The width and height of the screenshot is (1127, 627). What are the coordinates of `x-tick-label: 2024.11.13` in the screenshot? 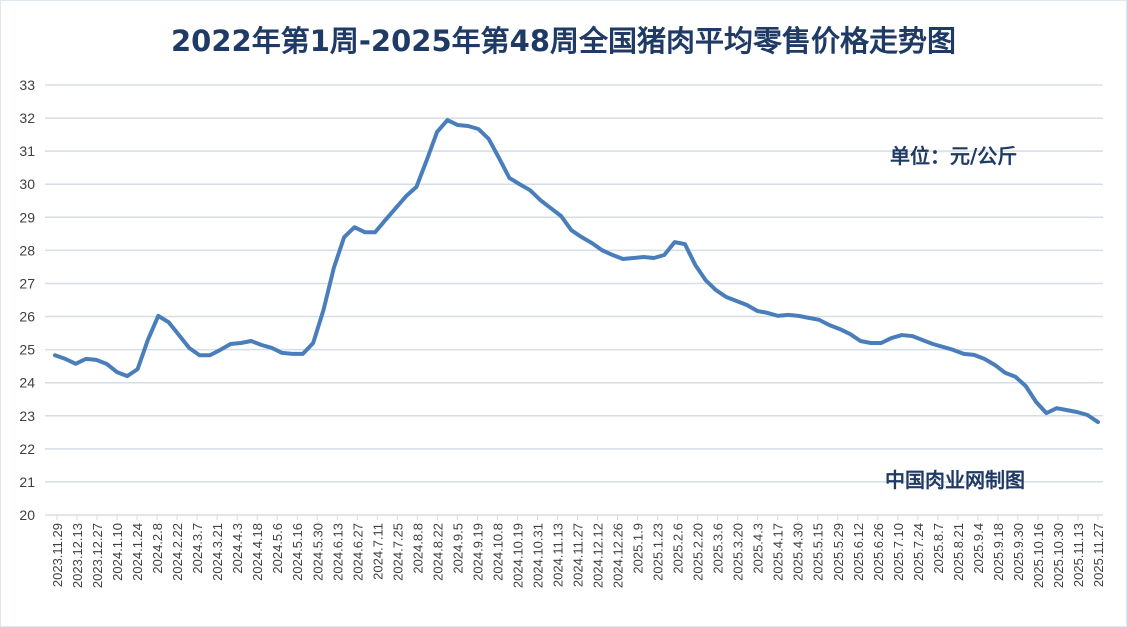 It's located at (557, 555).